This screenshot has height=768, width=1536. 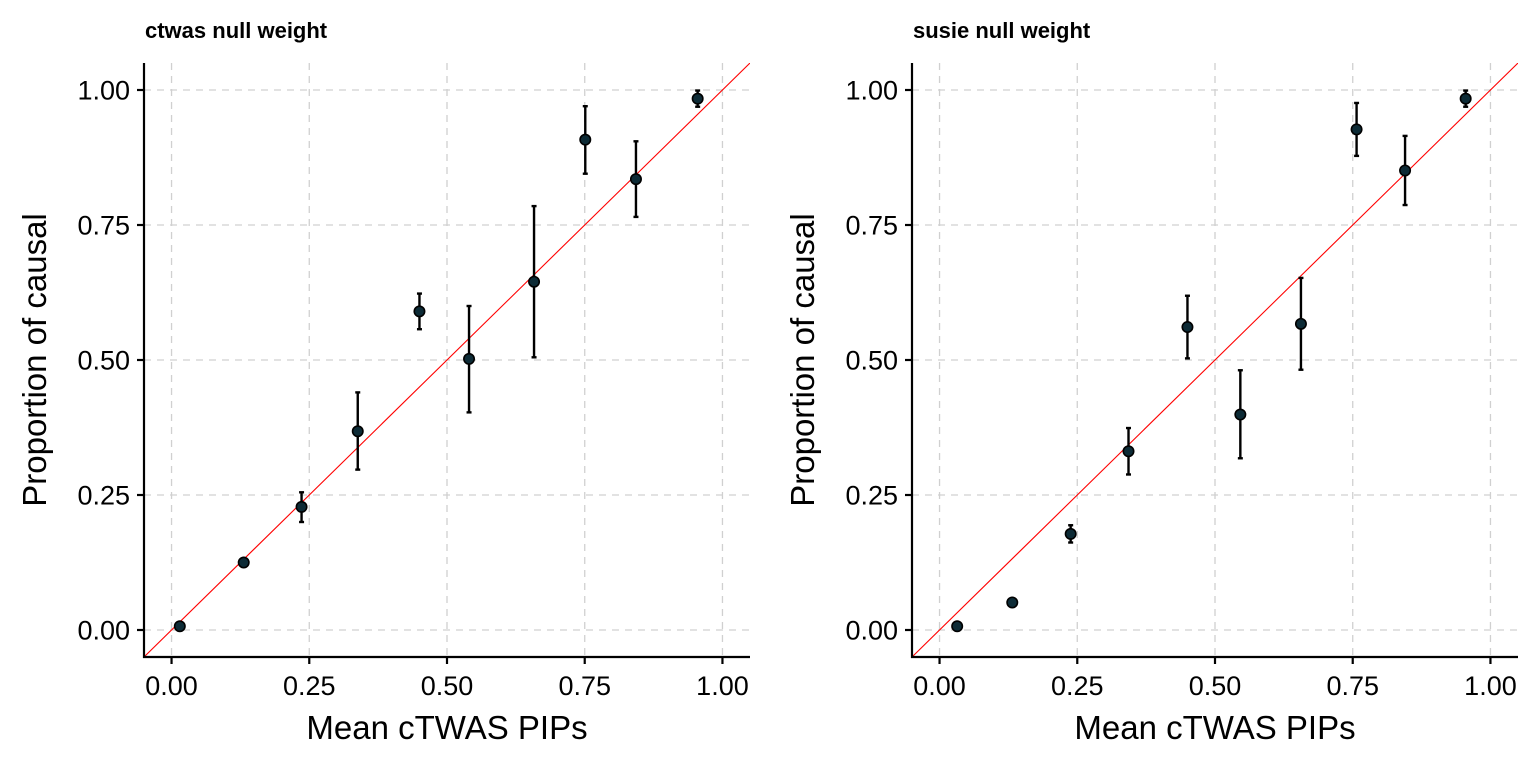 I want to click on panel-title: susie null weight, so click(x=1002, y=30).